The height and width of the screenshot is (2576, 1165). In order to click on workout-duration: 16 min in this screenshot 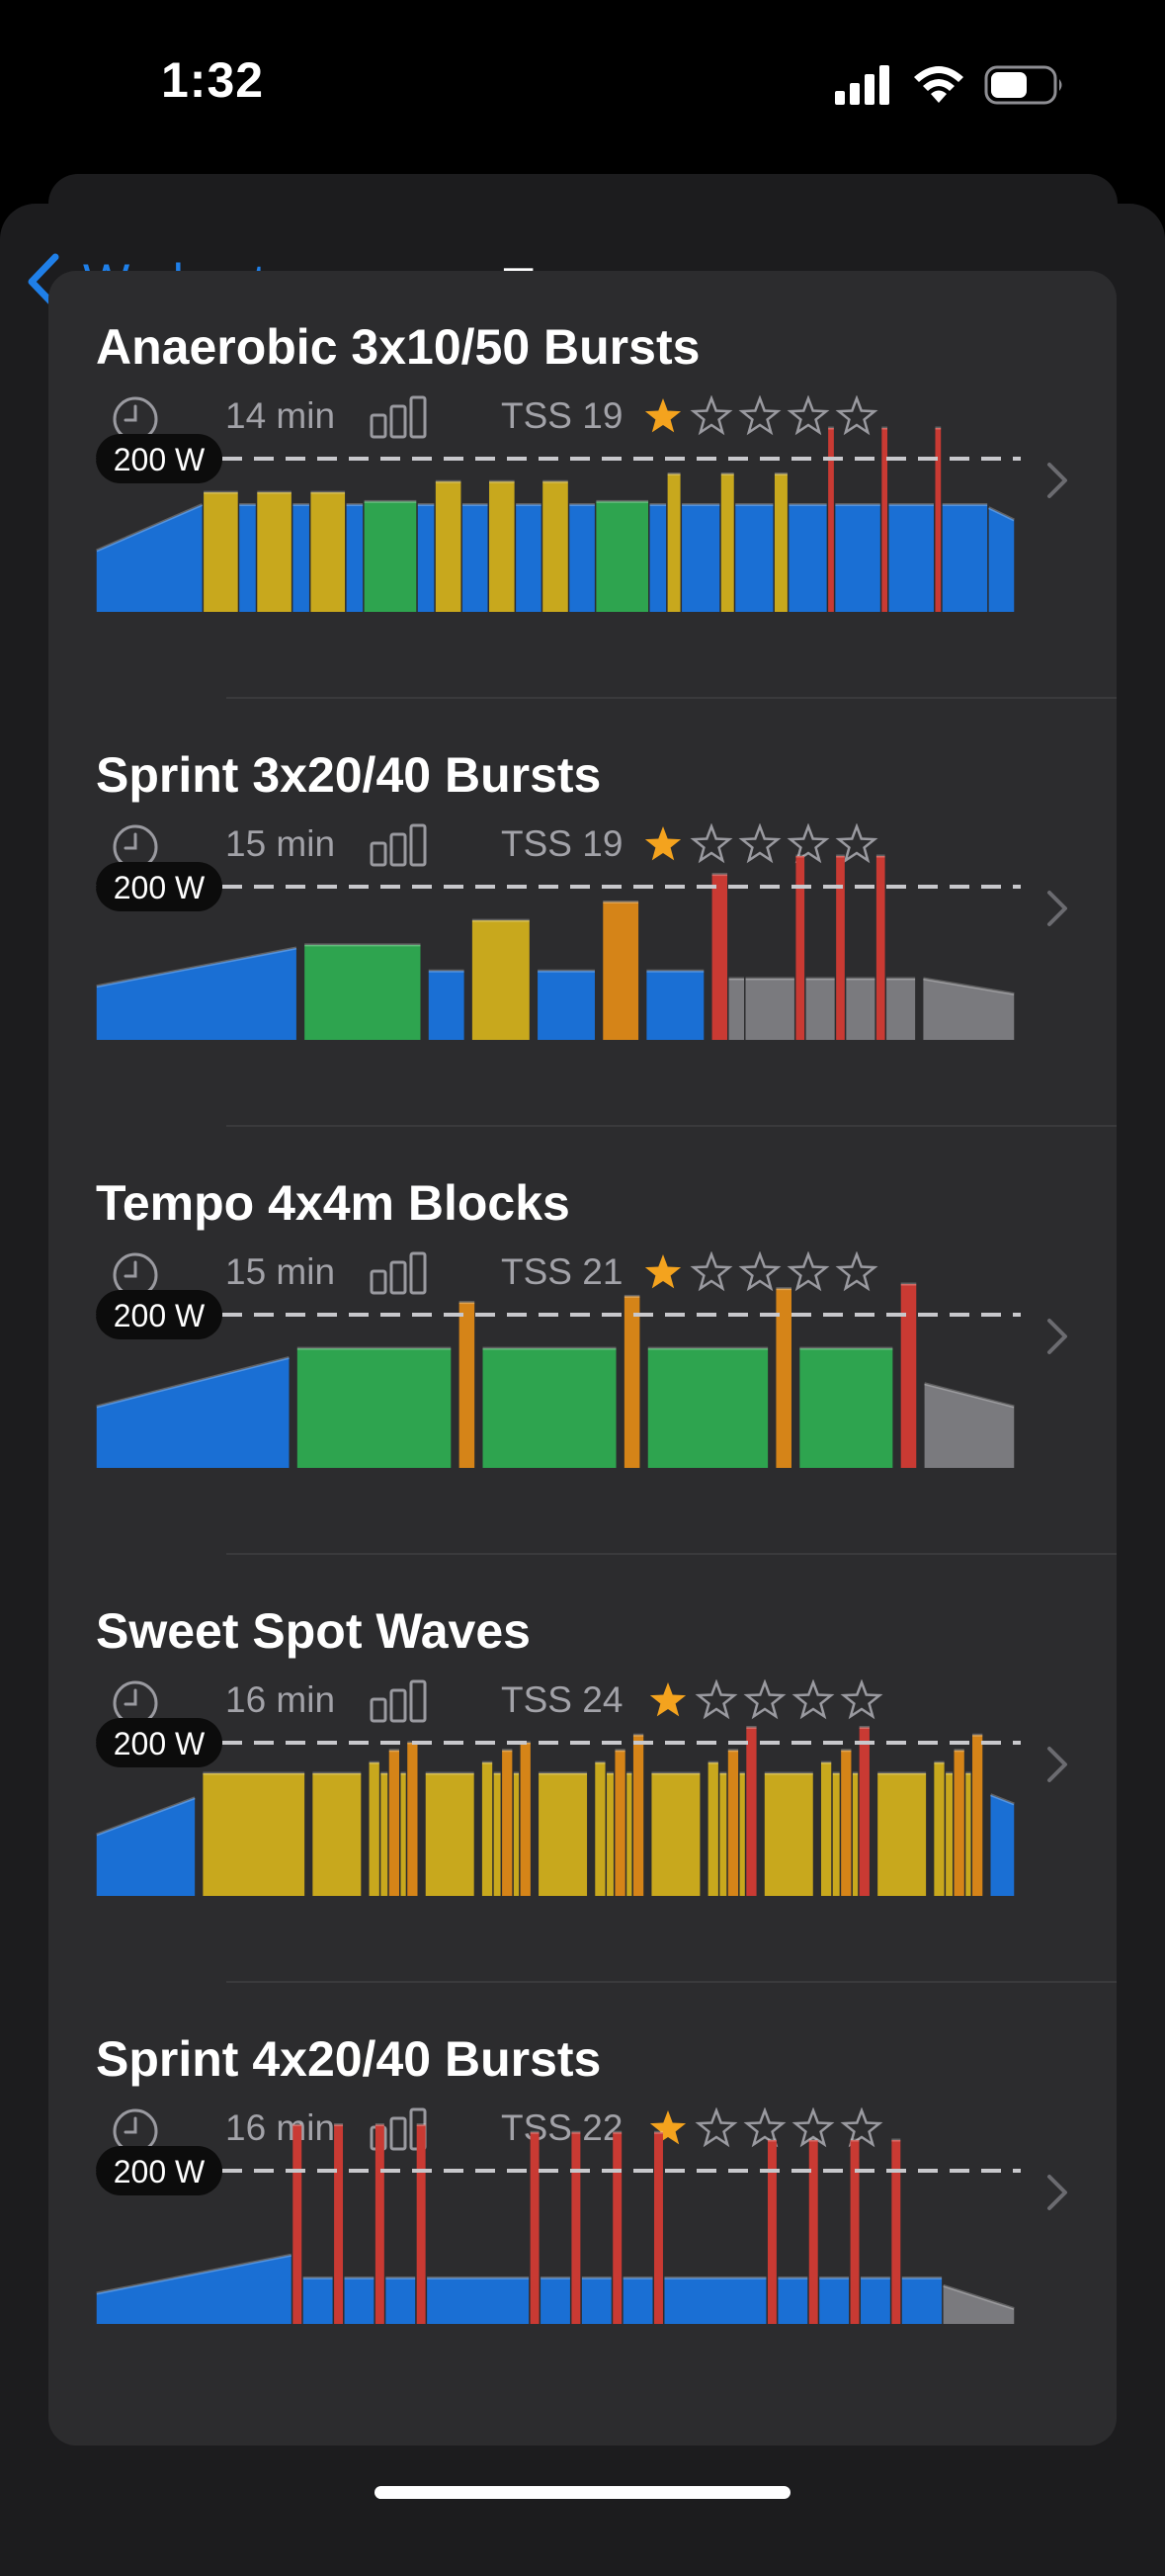, I will do `click(280, 2127)`.